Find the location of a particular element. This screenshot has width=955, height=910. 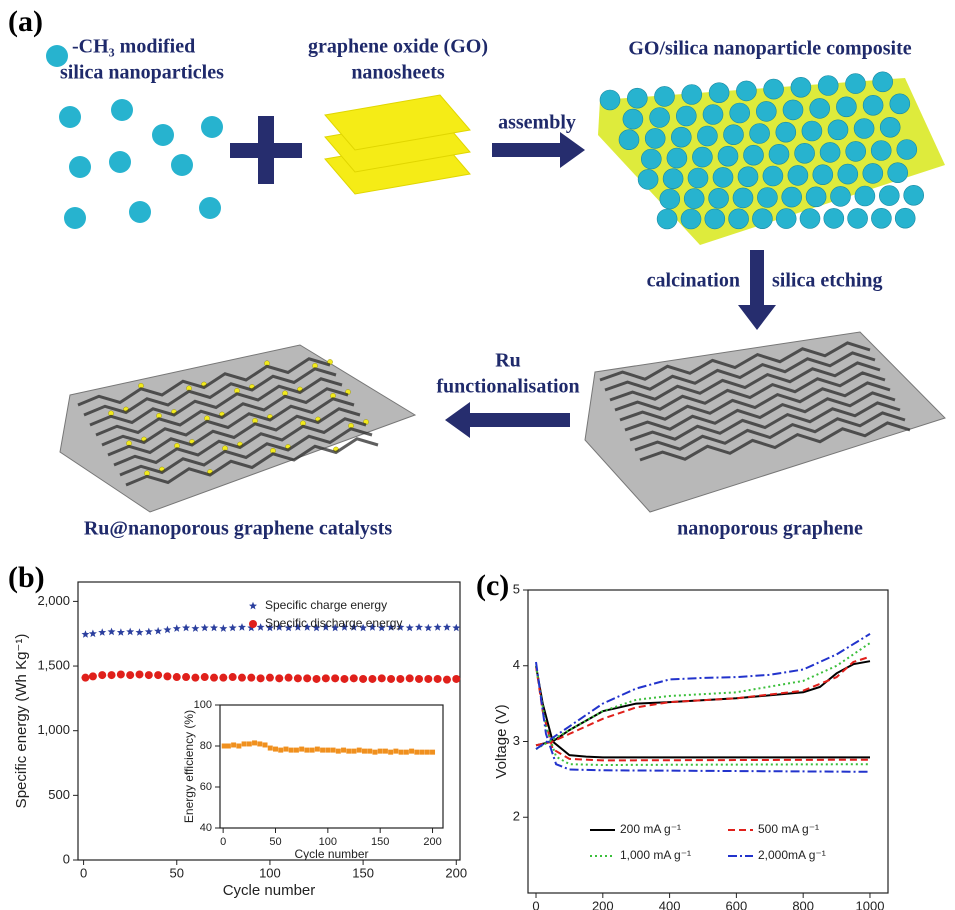

graphene-mesh is located at coordinates (238, 428).